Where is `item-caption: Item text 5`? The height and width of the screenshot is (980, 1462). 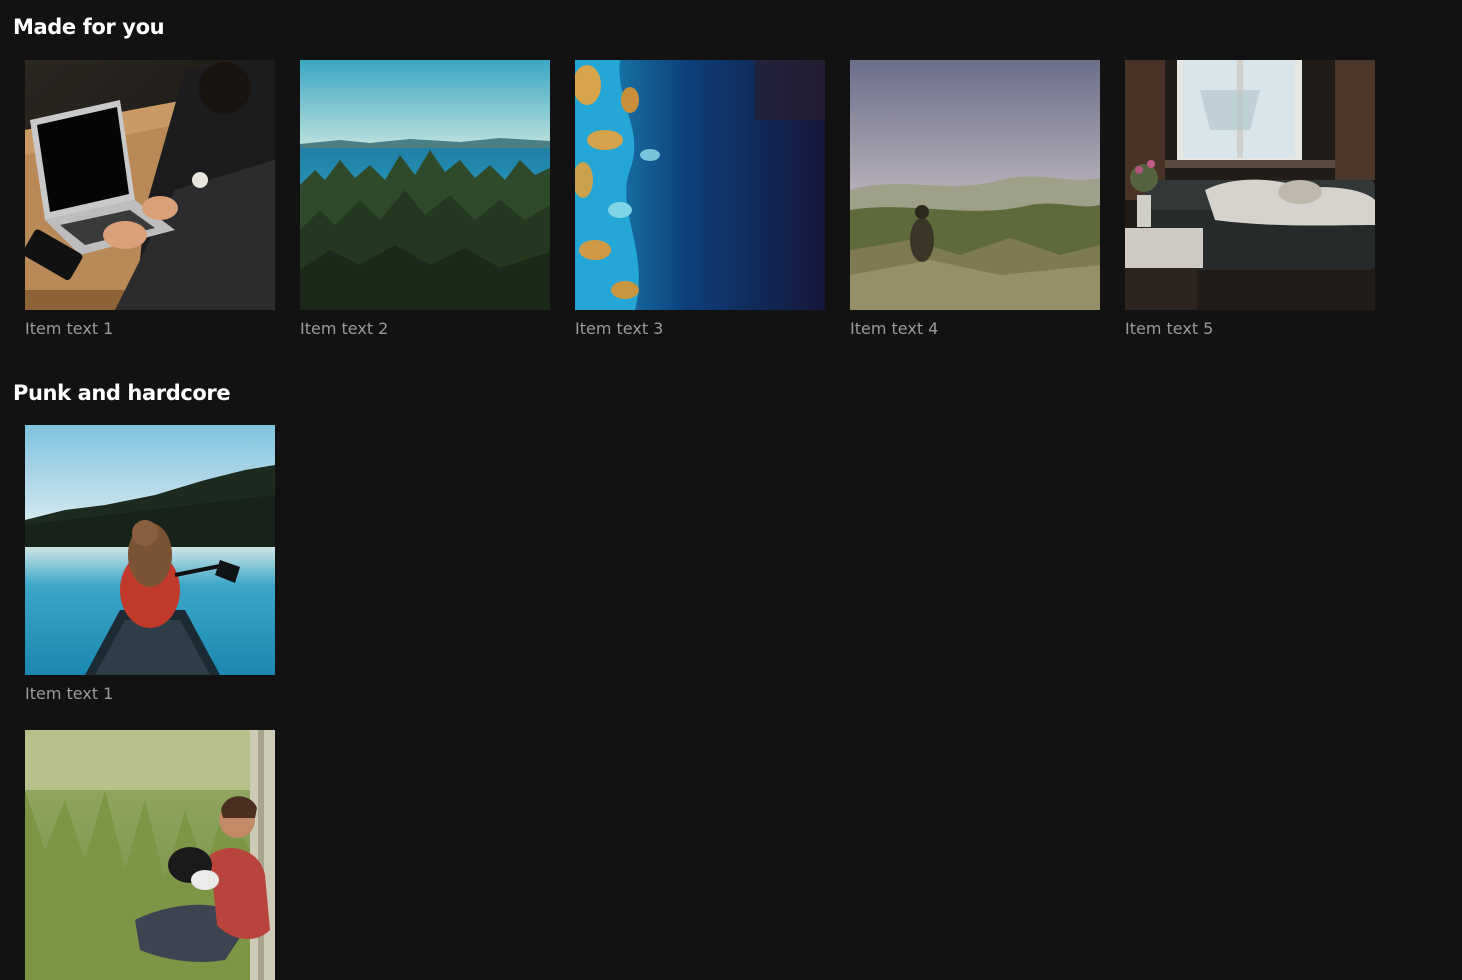 item-caption: Item text 5 is located at coordinates (1169, 328).